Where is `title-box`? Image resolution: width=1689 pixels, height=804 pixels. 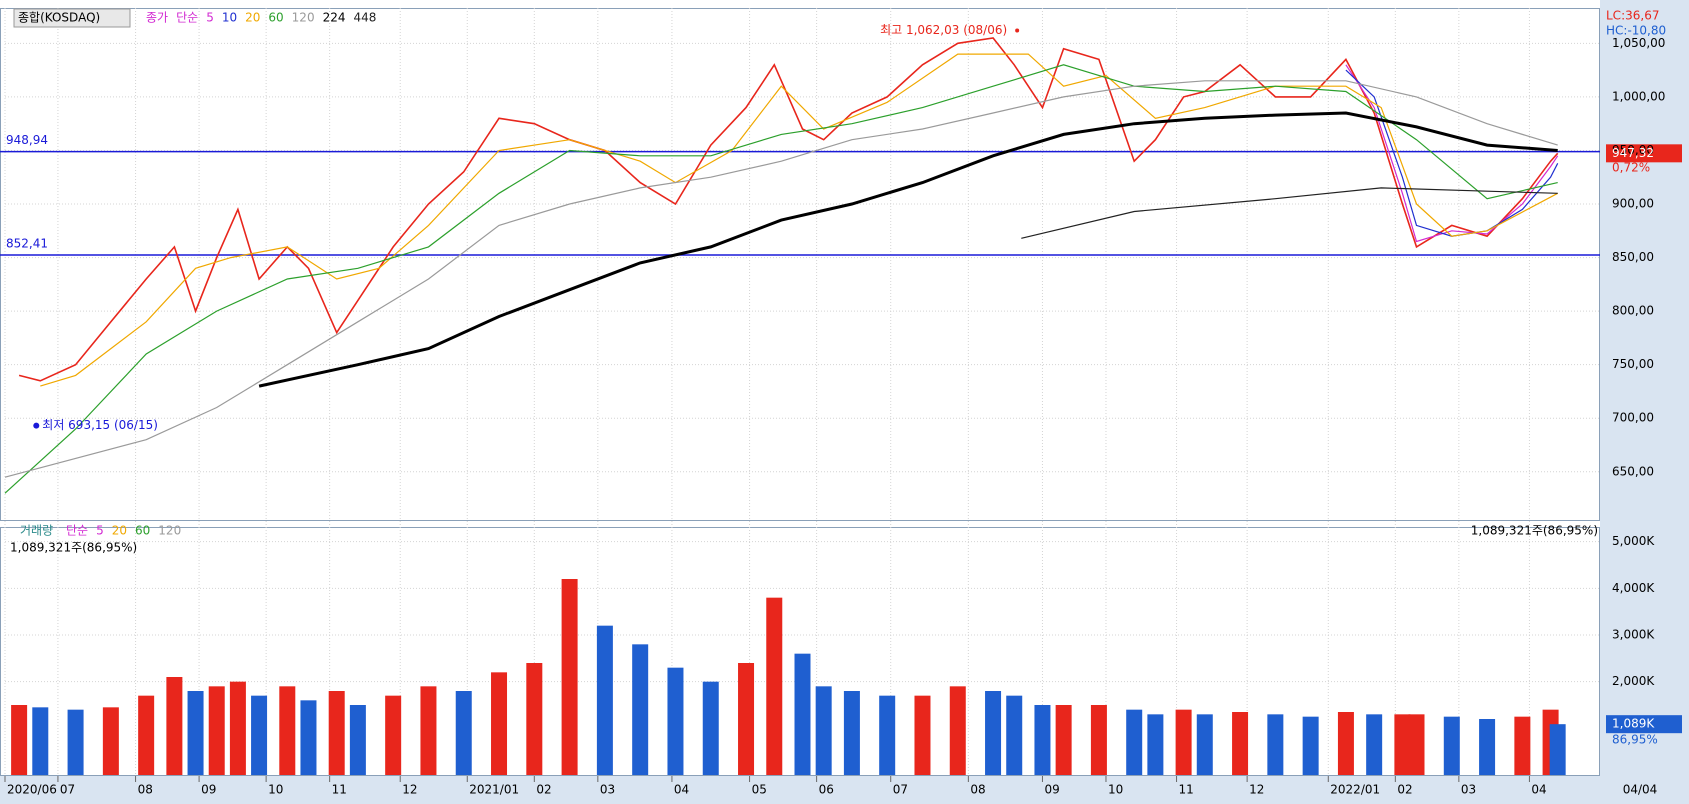 title-box is located at coordinates (72, 18).